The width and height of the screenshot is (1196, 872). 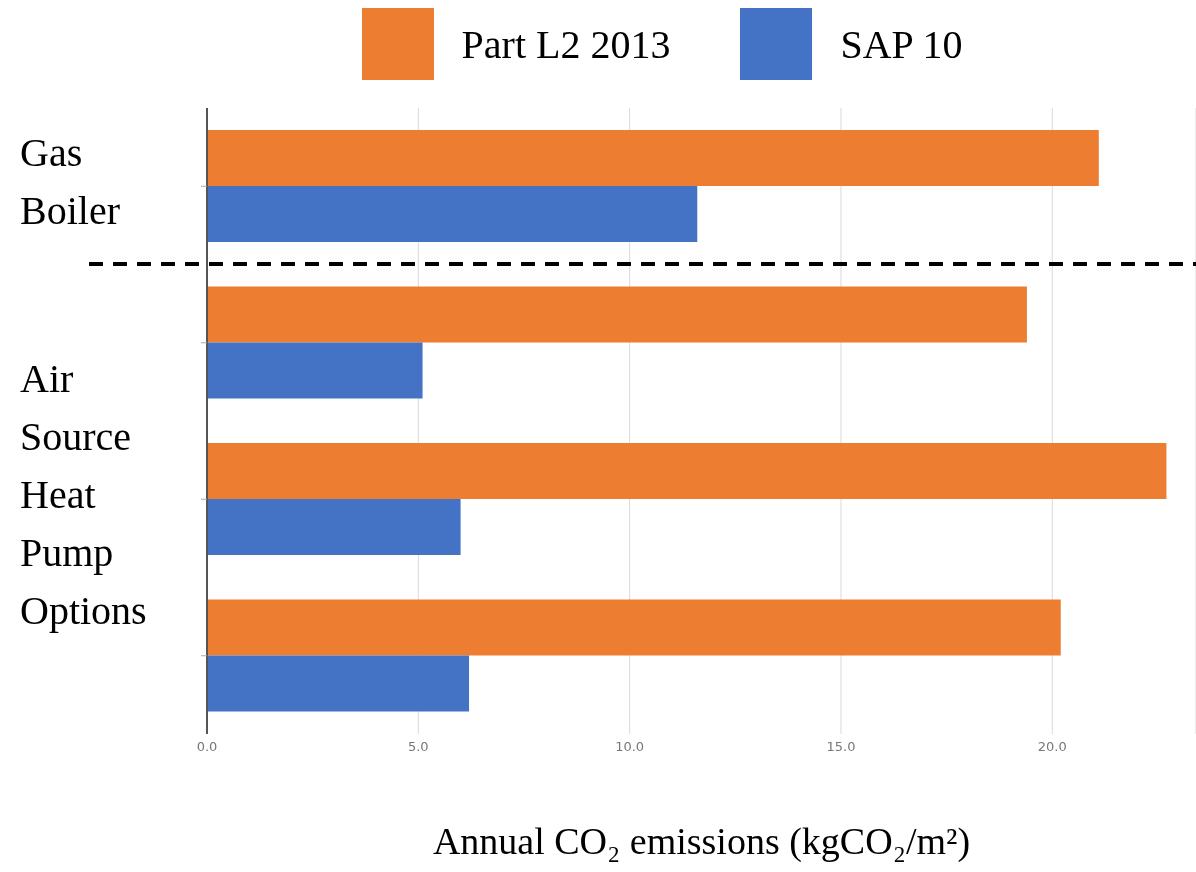 I want to click on x-tick-label: 5.0, so click(x=418, y=747).